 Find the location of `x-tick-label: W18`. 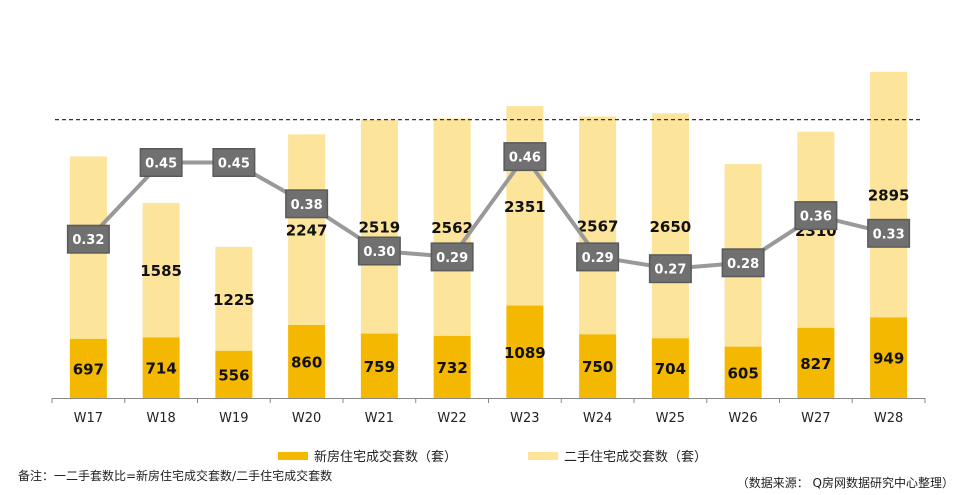

x-tick-label: W18 is located at coordinates (160, 418).